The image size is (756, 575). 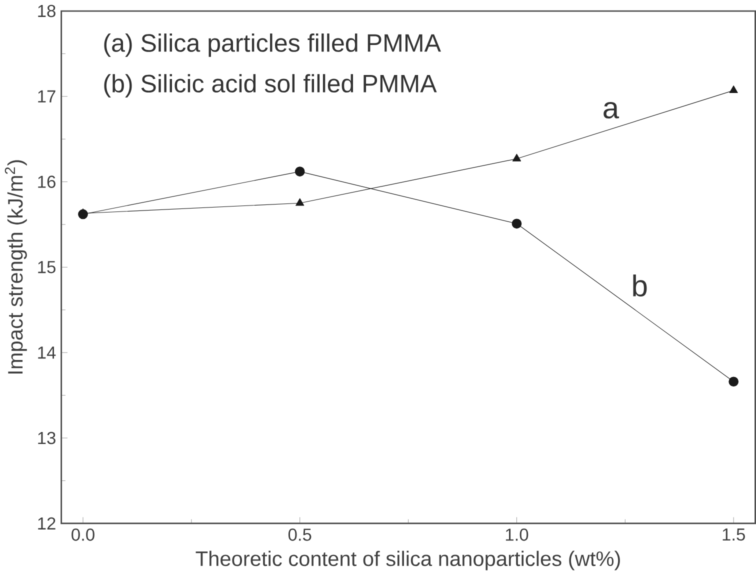 I want to click on x-tick-label: 1.0, so click(x=517, y=534).